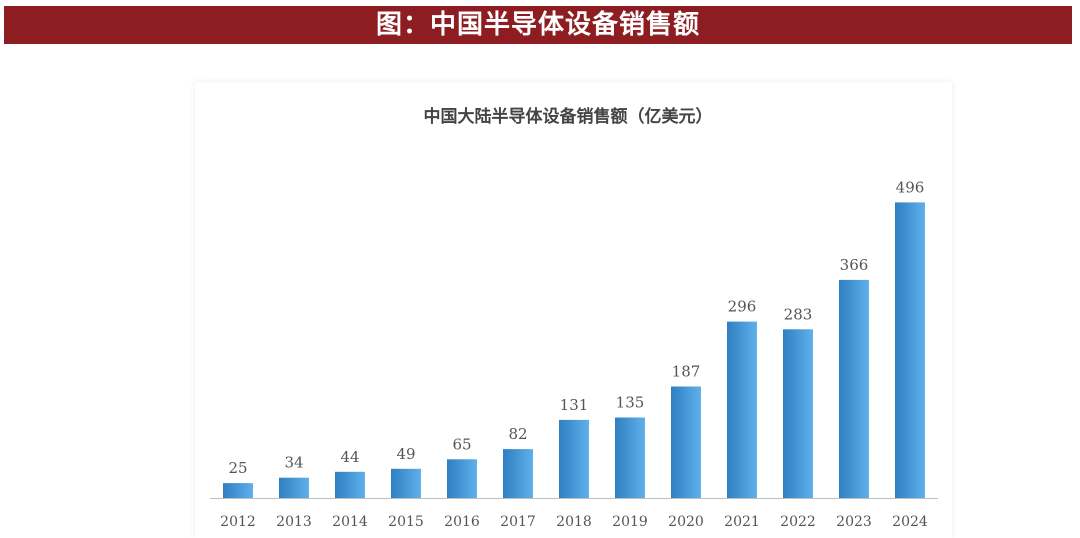 The height and width of the screenshot is (538, 1080). Describe the element at coordinates (742, 409) in the screenshot. I see `bar-2021` at that location.